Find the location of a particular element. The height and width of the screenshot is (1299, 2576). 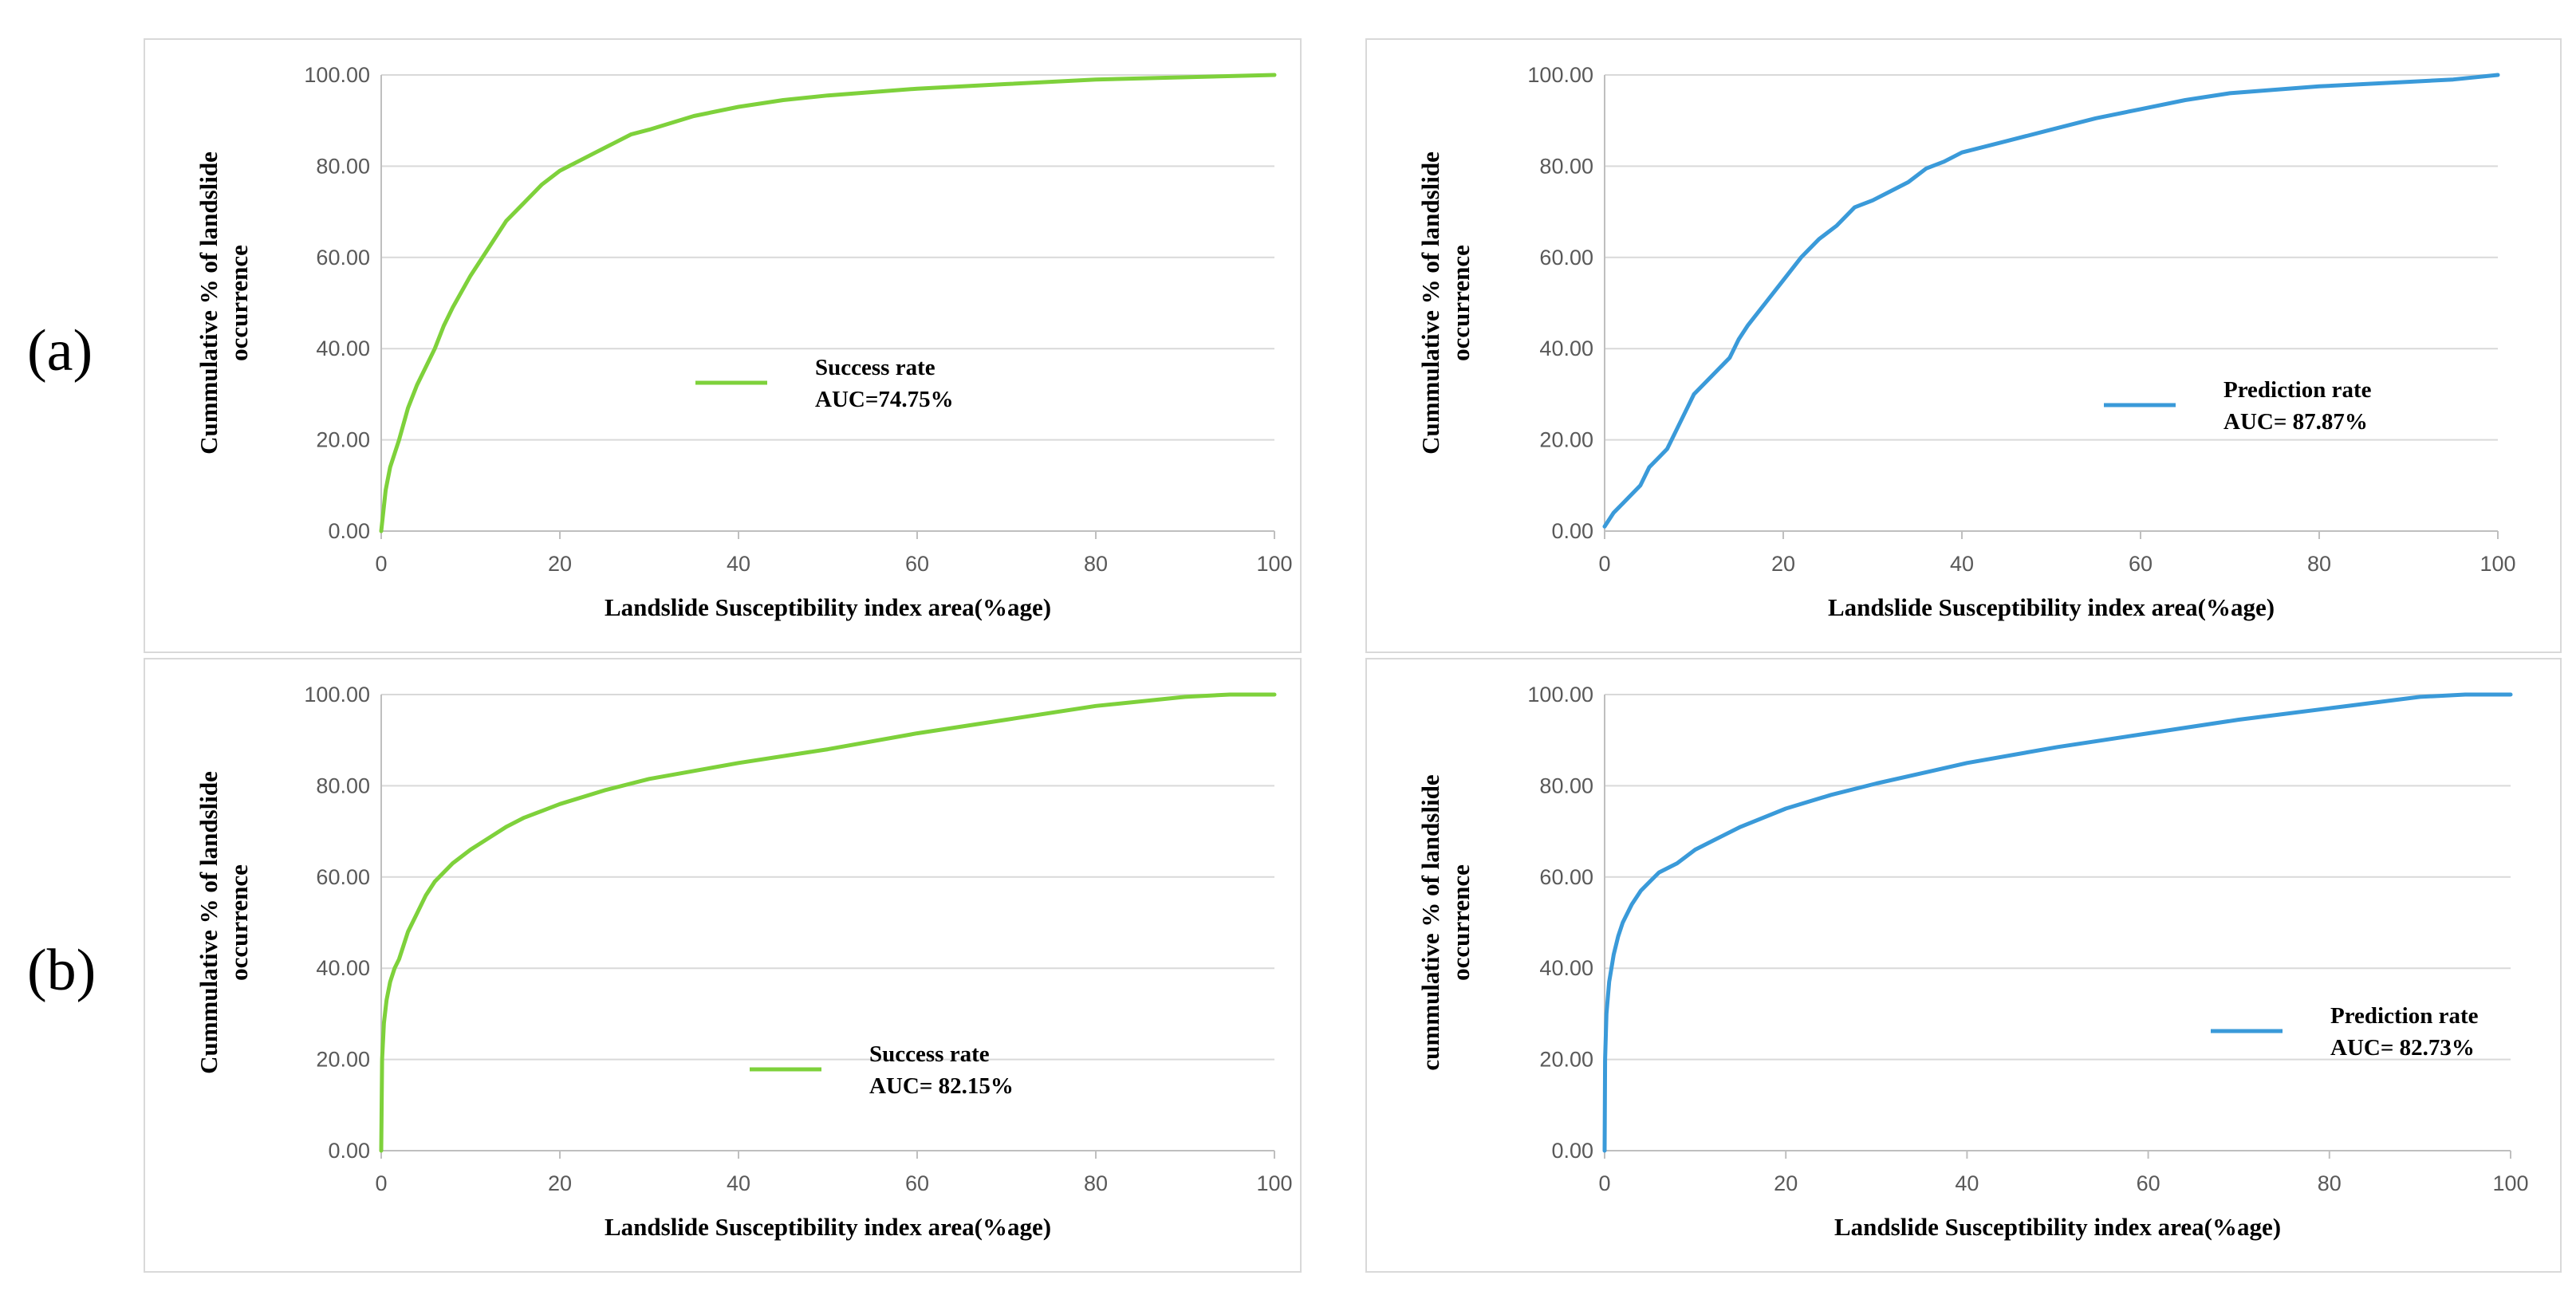

row-label-a: (a) is located at coordinates (60, 351).